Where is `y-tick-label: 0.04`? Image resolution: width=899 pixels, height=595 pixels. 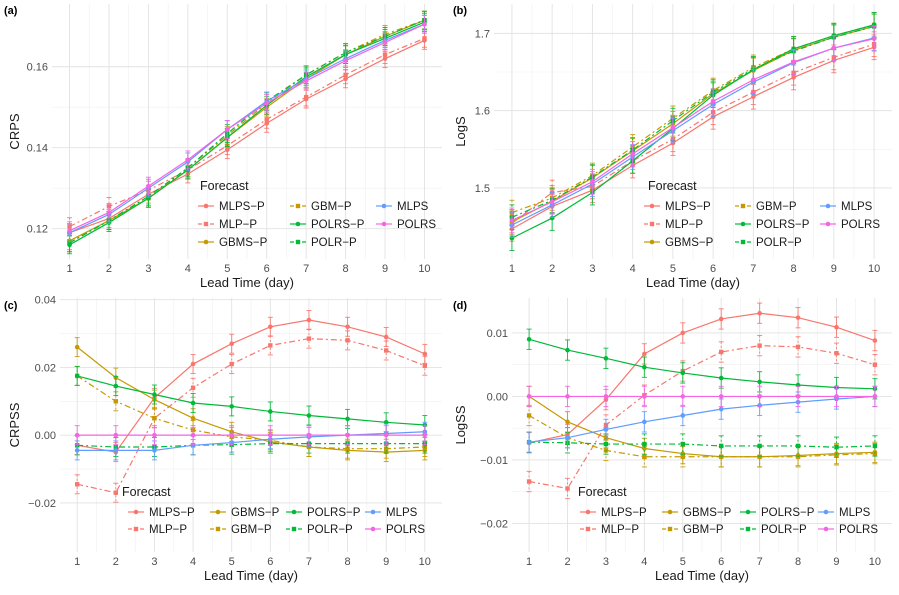 y-tick-label: 0.04 is located at coordinates (45, 301).